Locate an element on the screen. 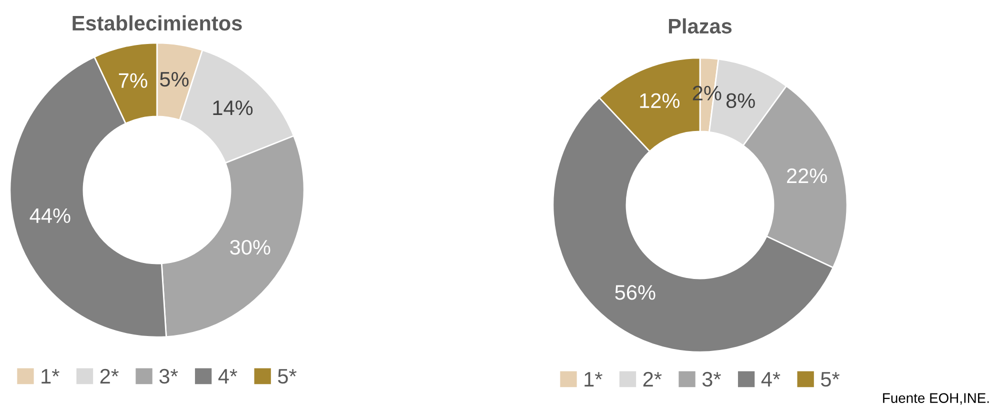 This screenshot has width=1000, height=414. data-label: 12% is located at coordinates (660, 100).